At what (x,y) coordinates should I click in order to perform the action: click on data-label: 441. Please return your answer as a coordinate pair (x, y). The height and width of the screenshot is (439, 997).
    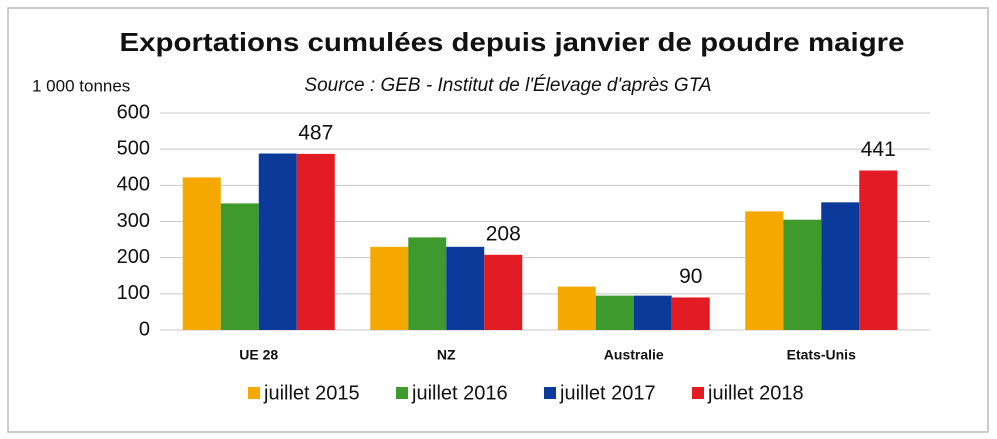
    Looking at the image, I should click on (878, 149).